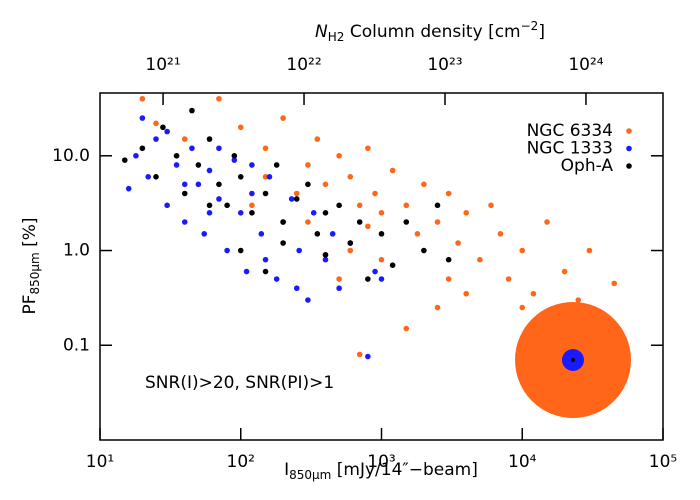  I want to click on beam-small, so click(573, 360).